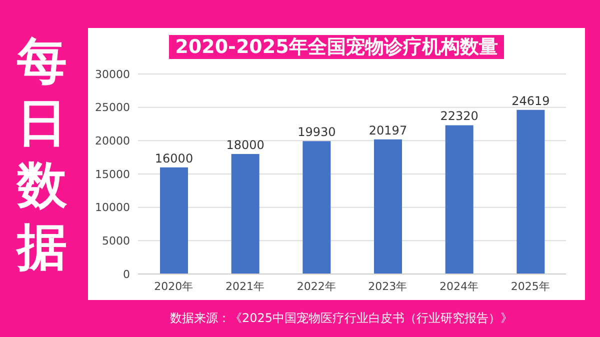 The image size is (600, 337). I want to click on y-tick-label: 5000, so click(116, 241).